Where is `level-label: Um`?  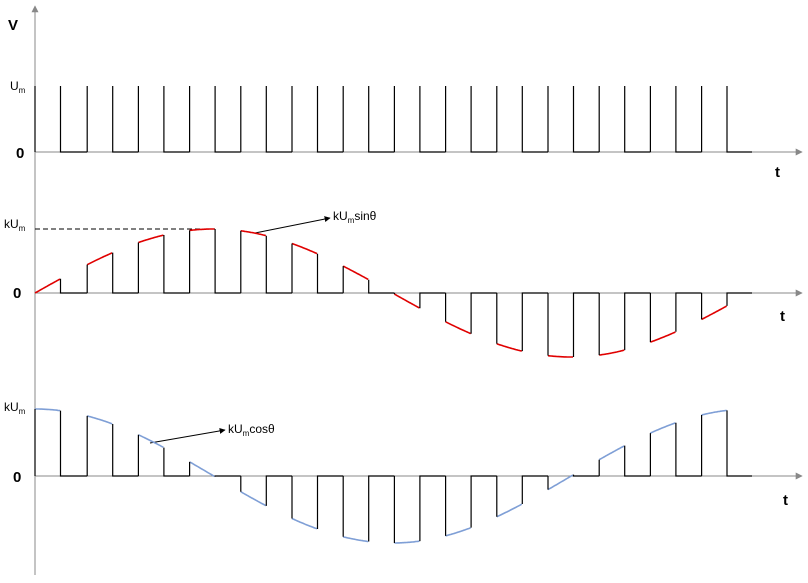
level-label: Um is located at coordinates (18, 87).